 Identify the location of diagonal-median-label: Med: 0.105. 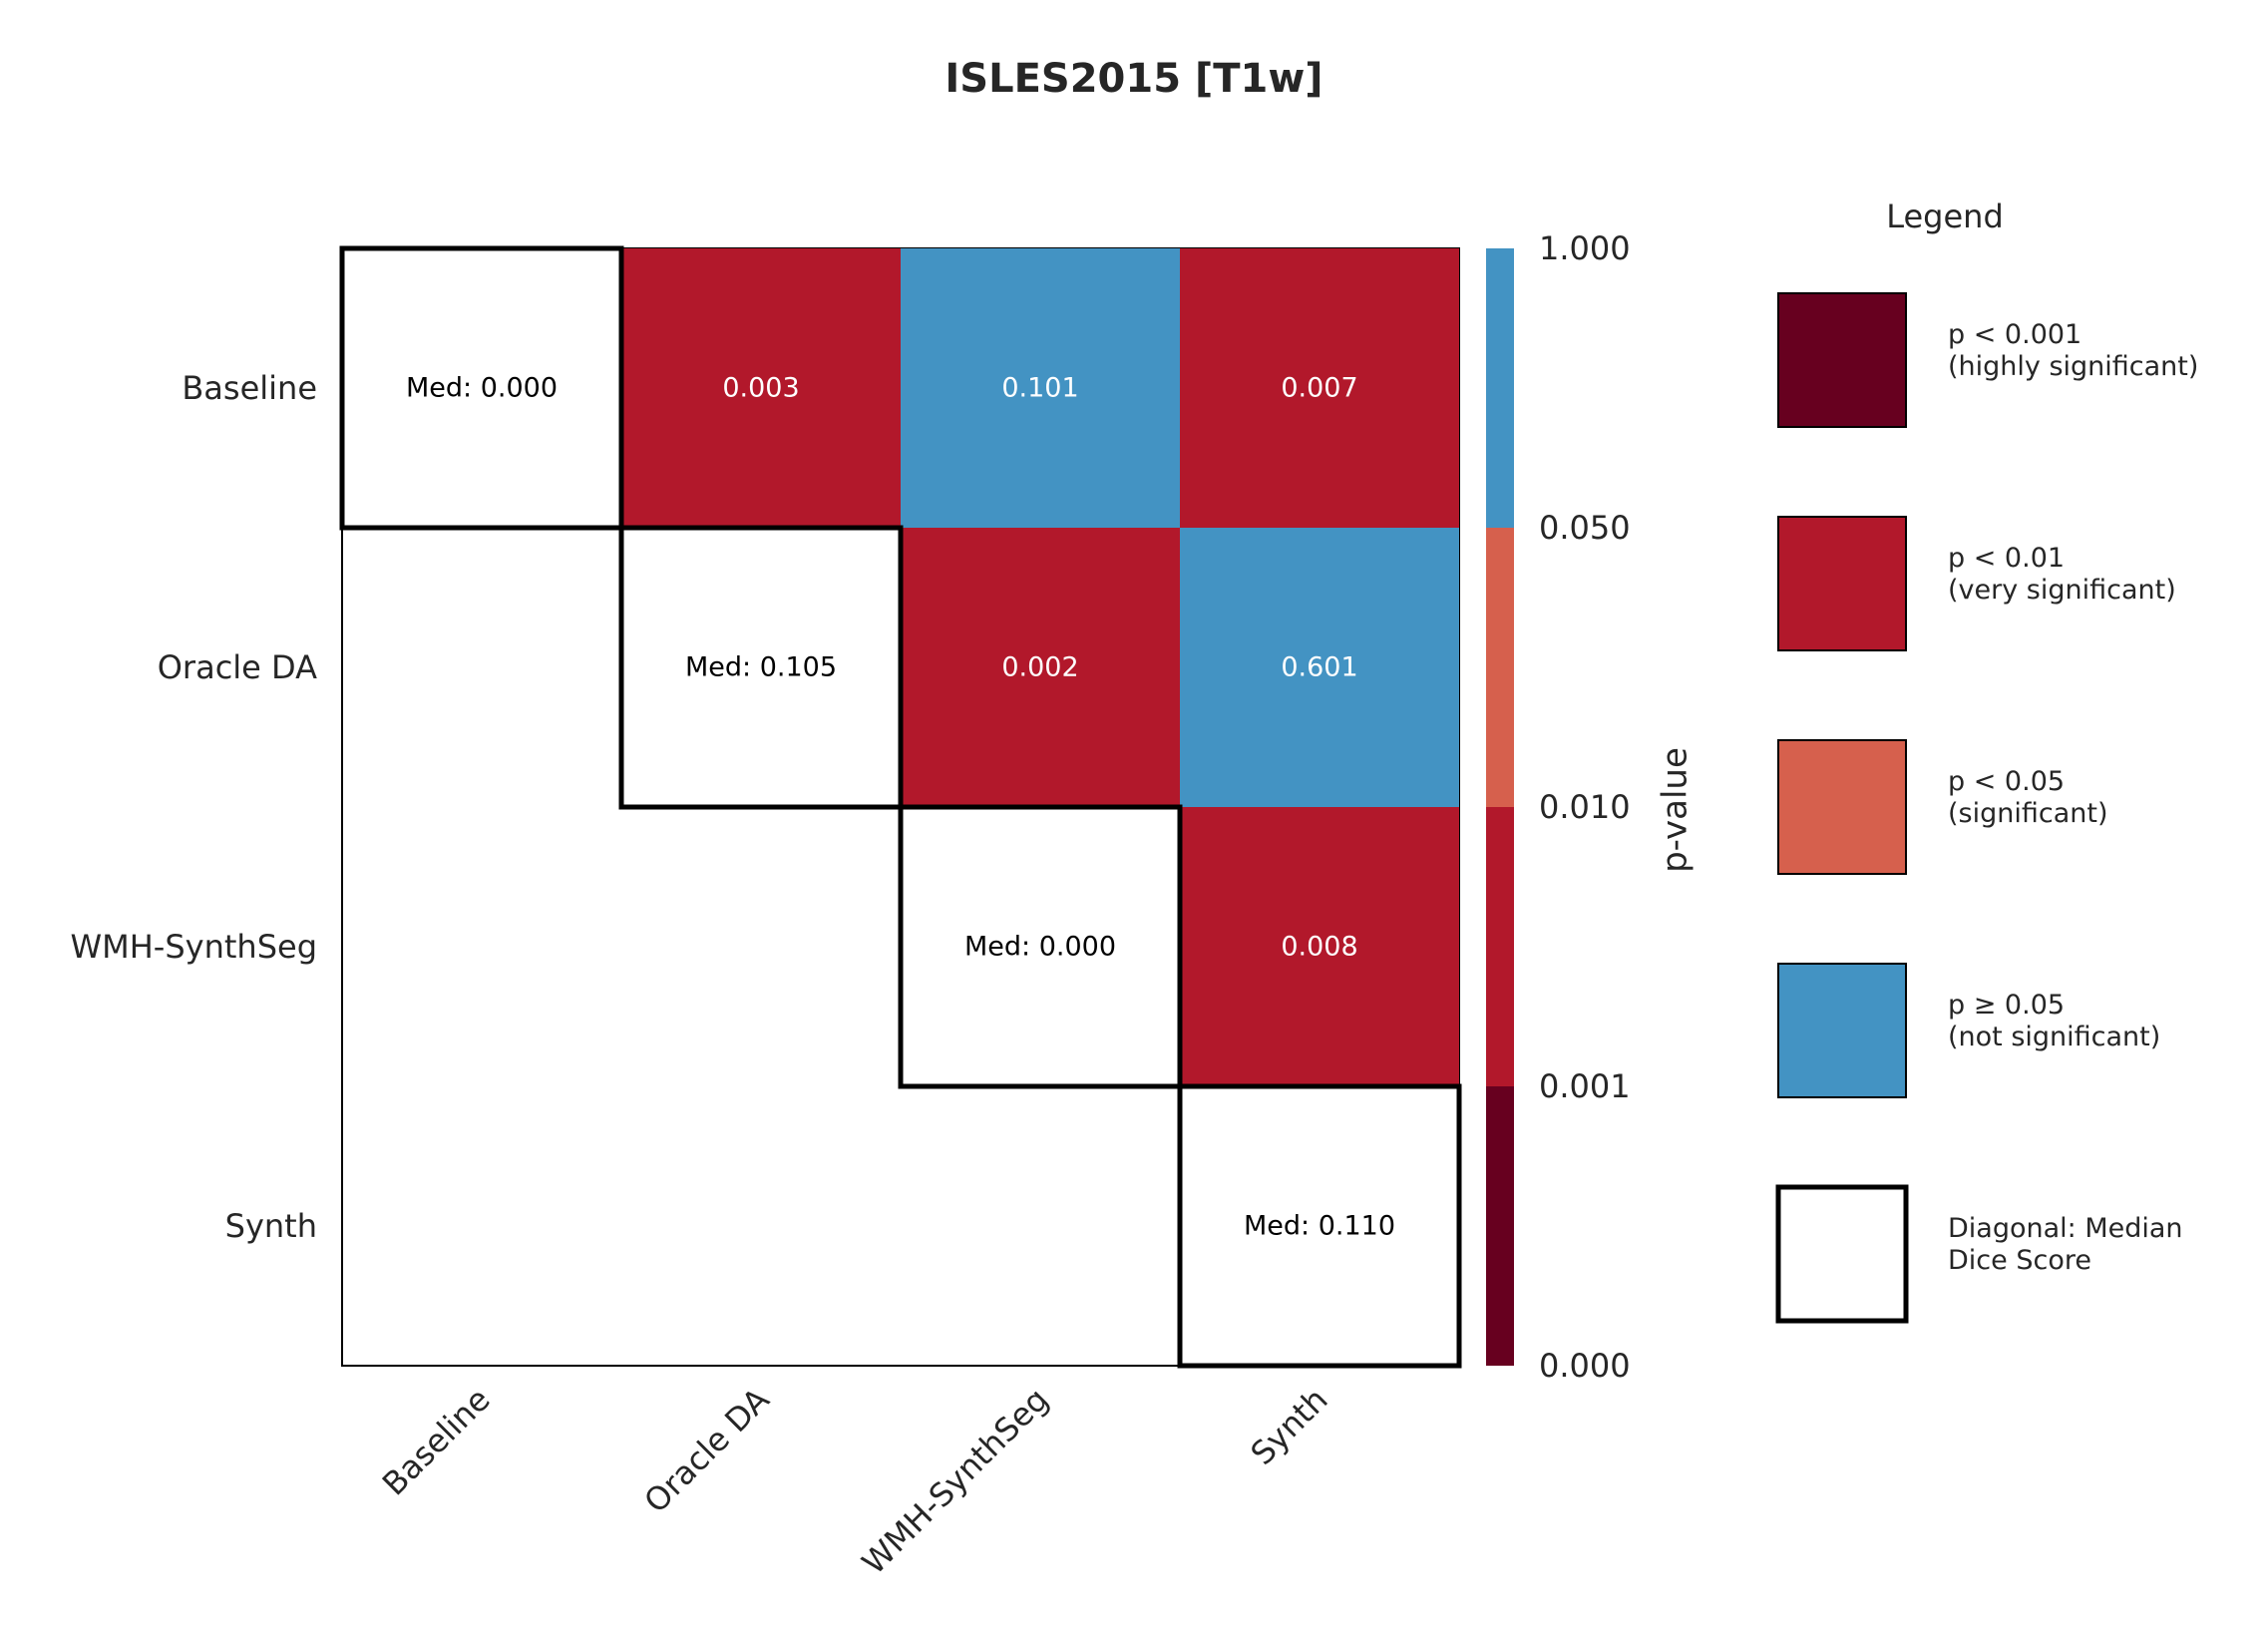
(761, 667).